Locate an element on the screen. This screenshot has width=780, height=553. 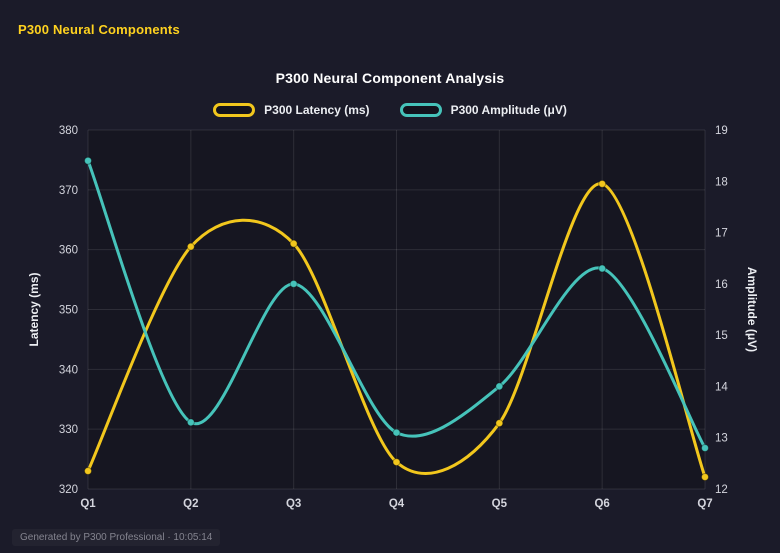
latency-series-swatch-icon is located at coordinates (234, 110).